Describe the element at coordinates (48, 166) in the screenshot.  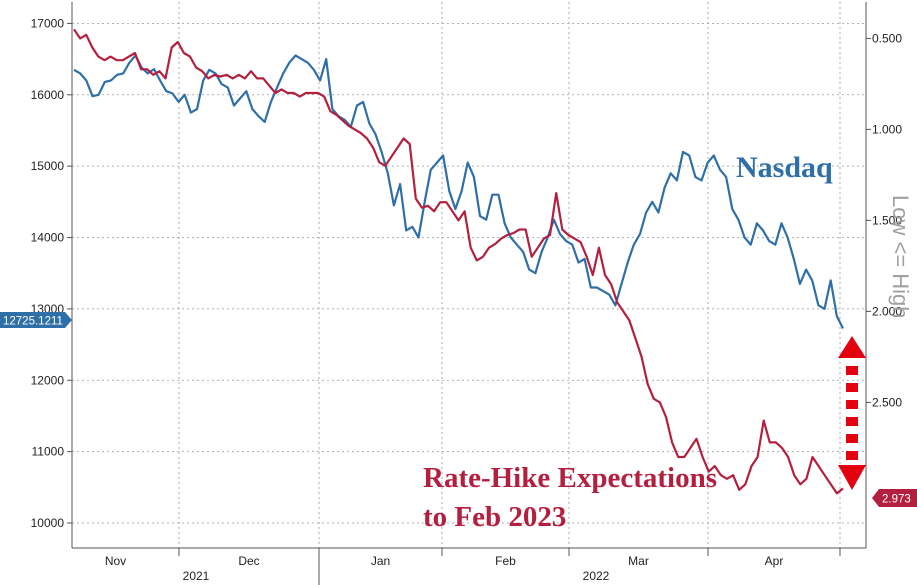
I see `left-tick-label: 15000` at that location.